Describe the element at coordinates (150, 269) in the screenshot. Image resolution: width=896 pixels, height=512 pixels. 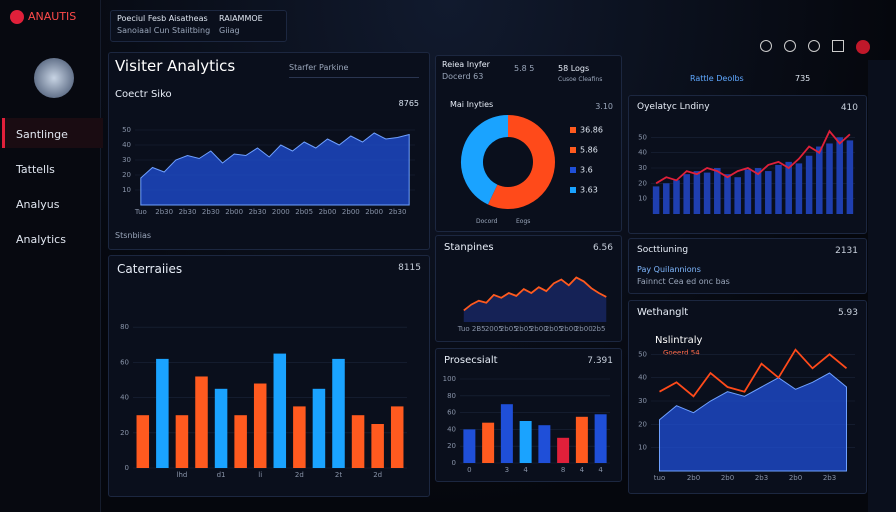
I see `chart-title: Caterraiies` at that location.